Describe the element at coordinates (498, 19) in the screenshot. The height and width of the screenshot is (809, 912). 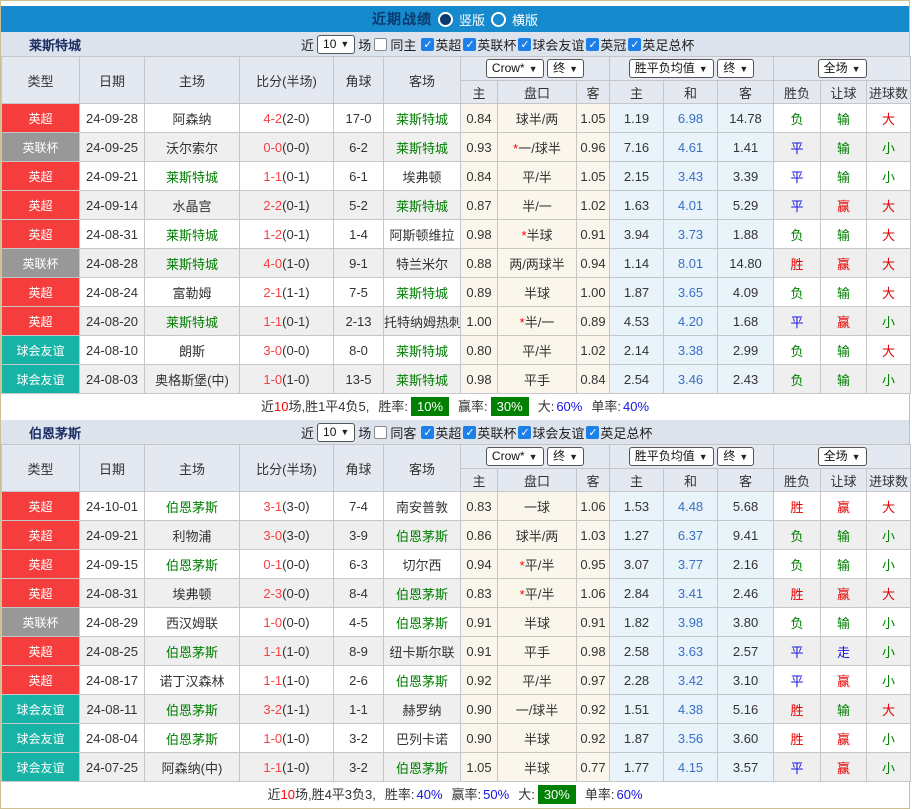
I see `radio-horizontal-layout` at that location.